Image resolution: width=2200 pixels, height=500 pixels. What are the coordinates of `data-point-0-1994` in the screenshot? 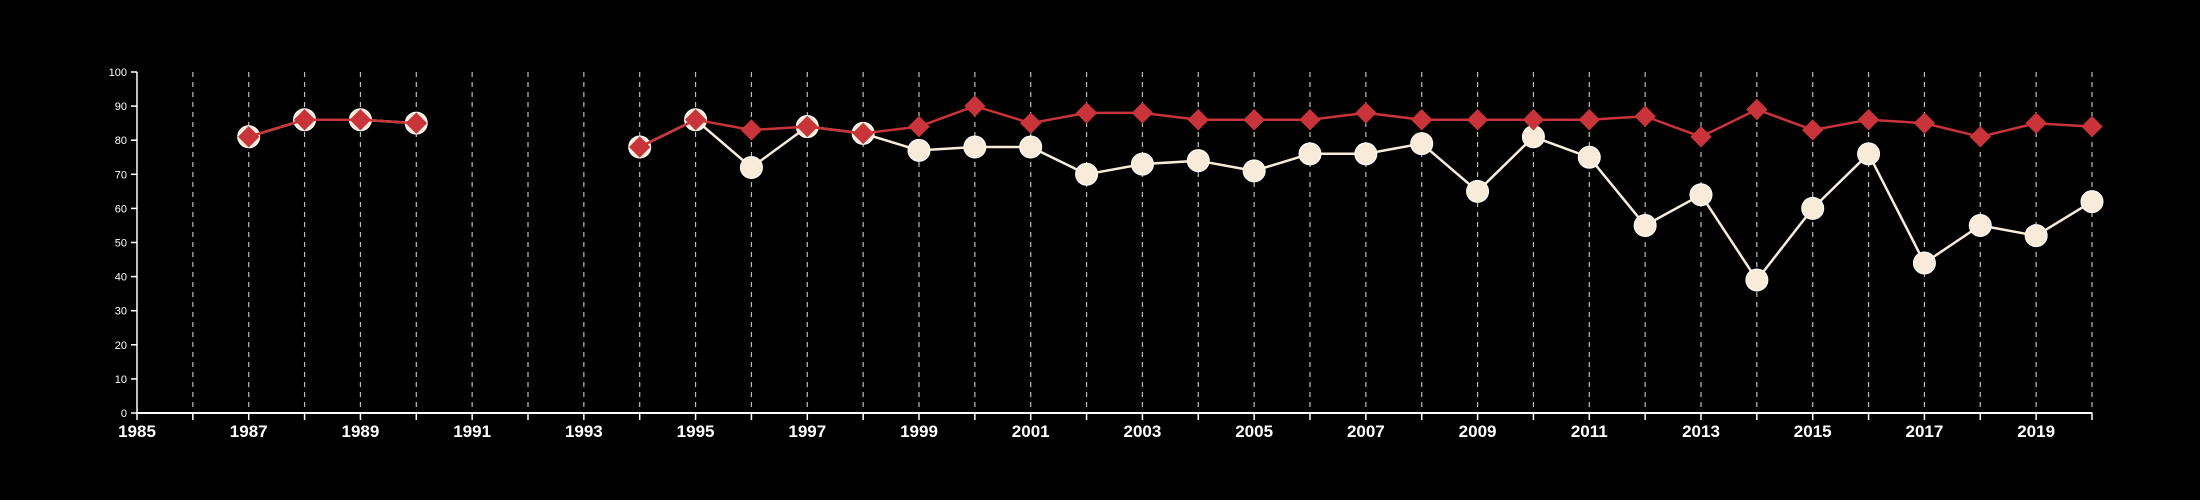 It's located at (640, 147).